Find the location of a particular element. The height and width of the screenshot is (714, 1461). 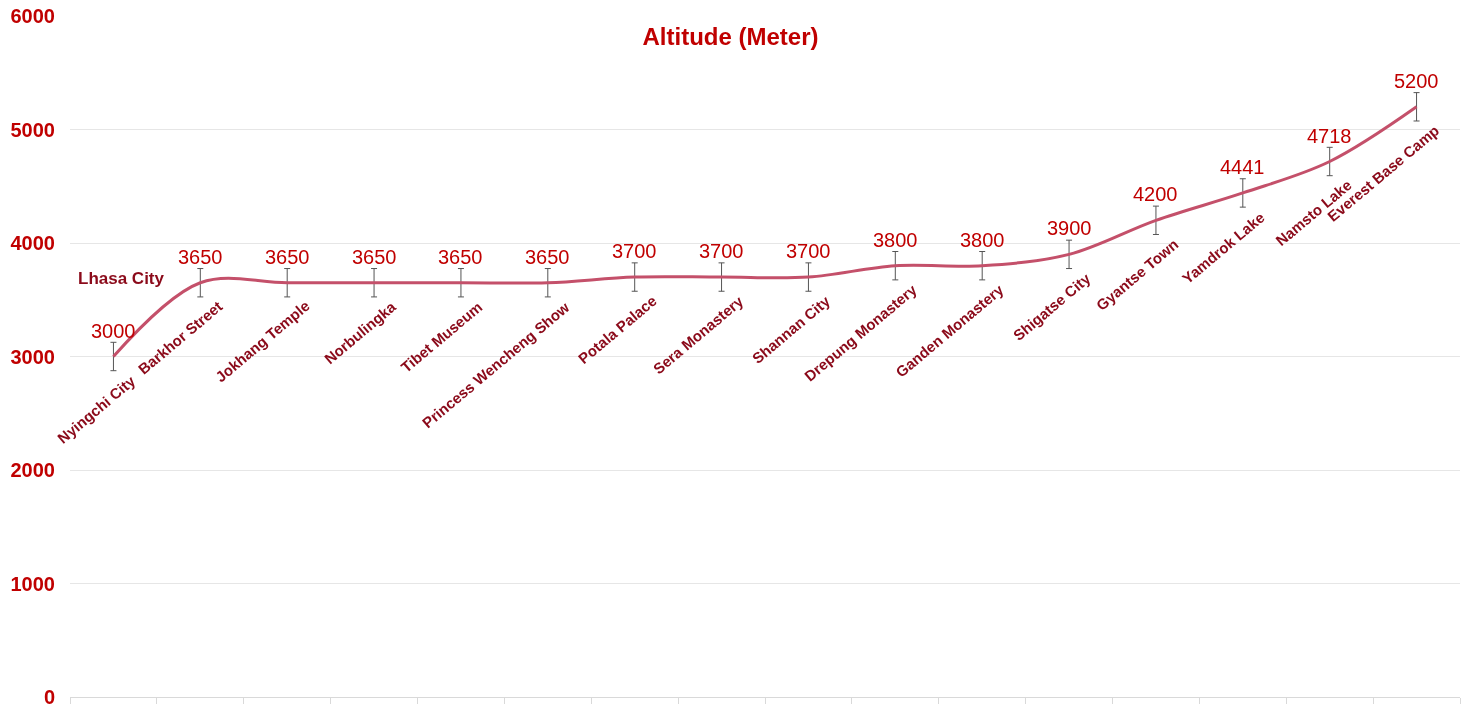

y-tick-label: 5000 is located at coordinates (32, 129).